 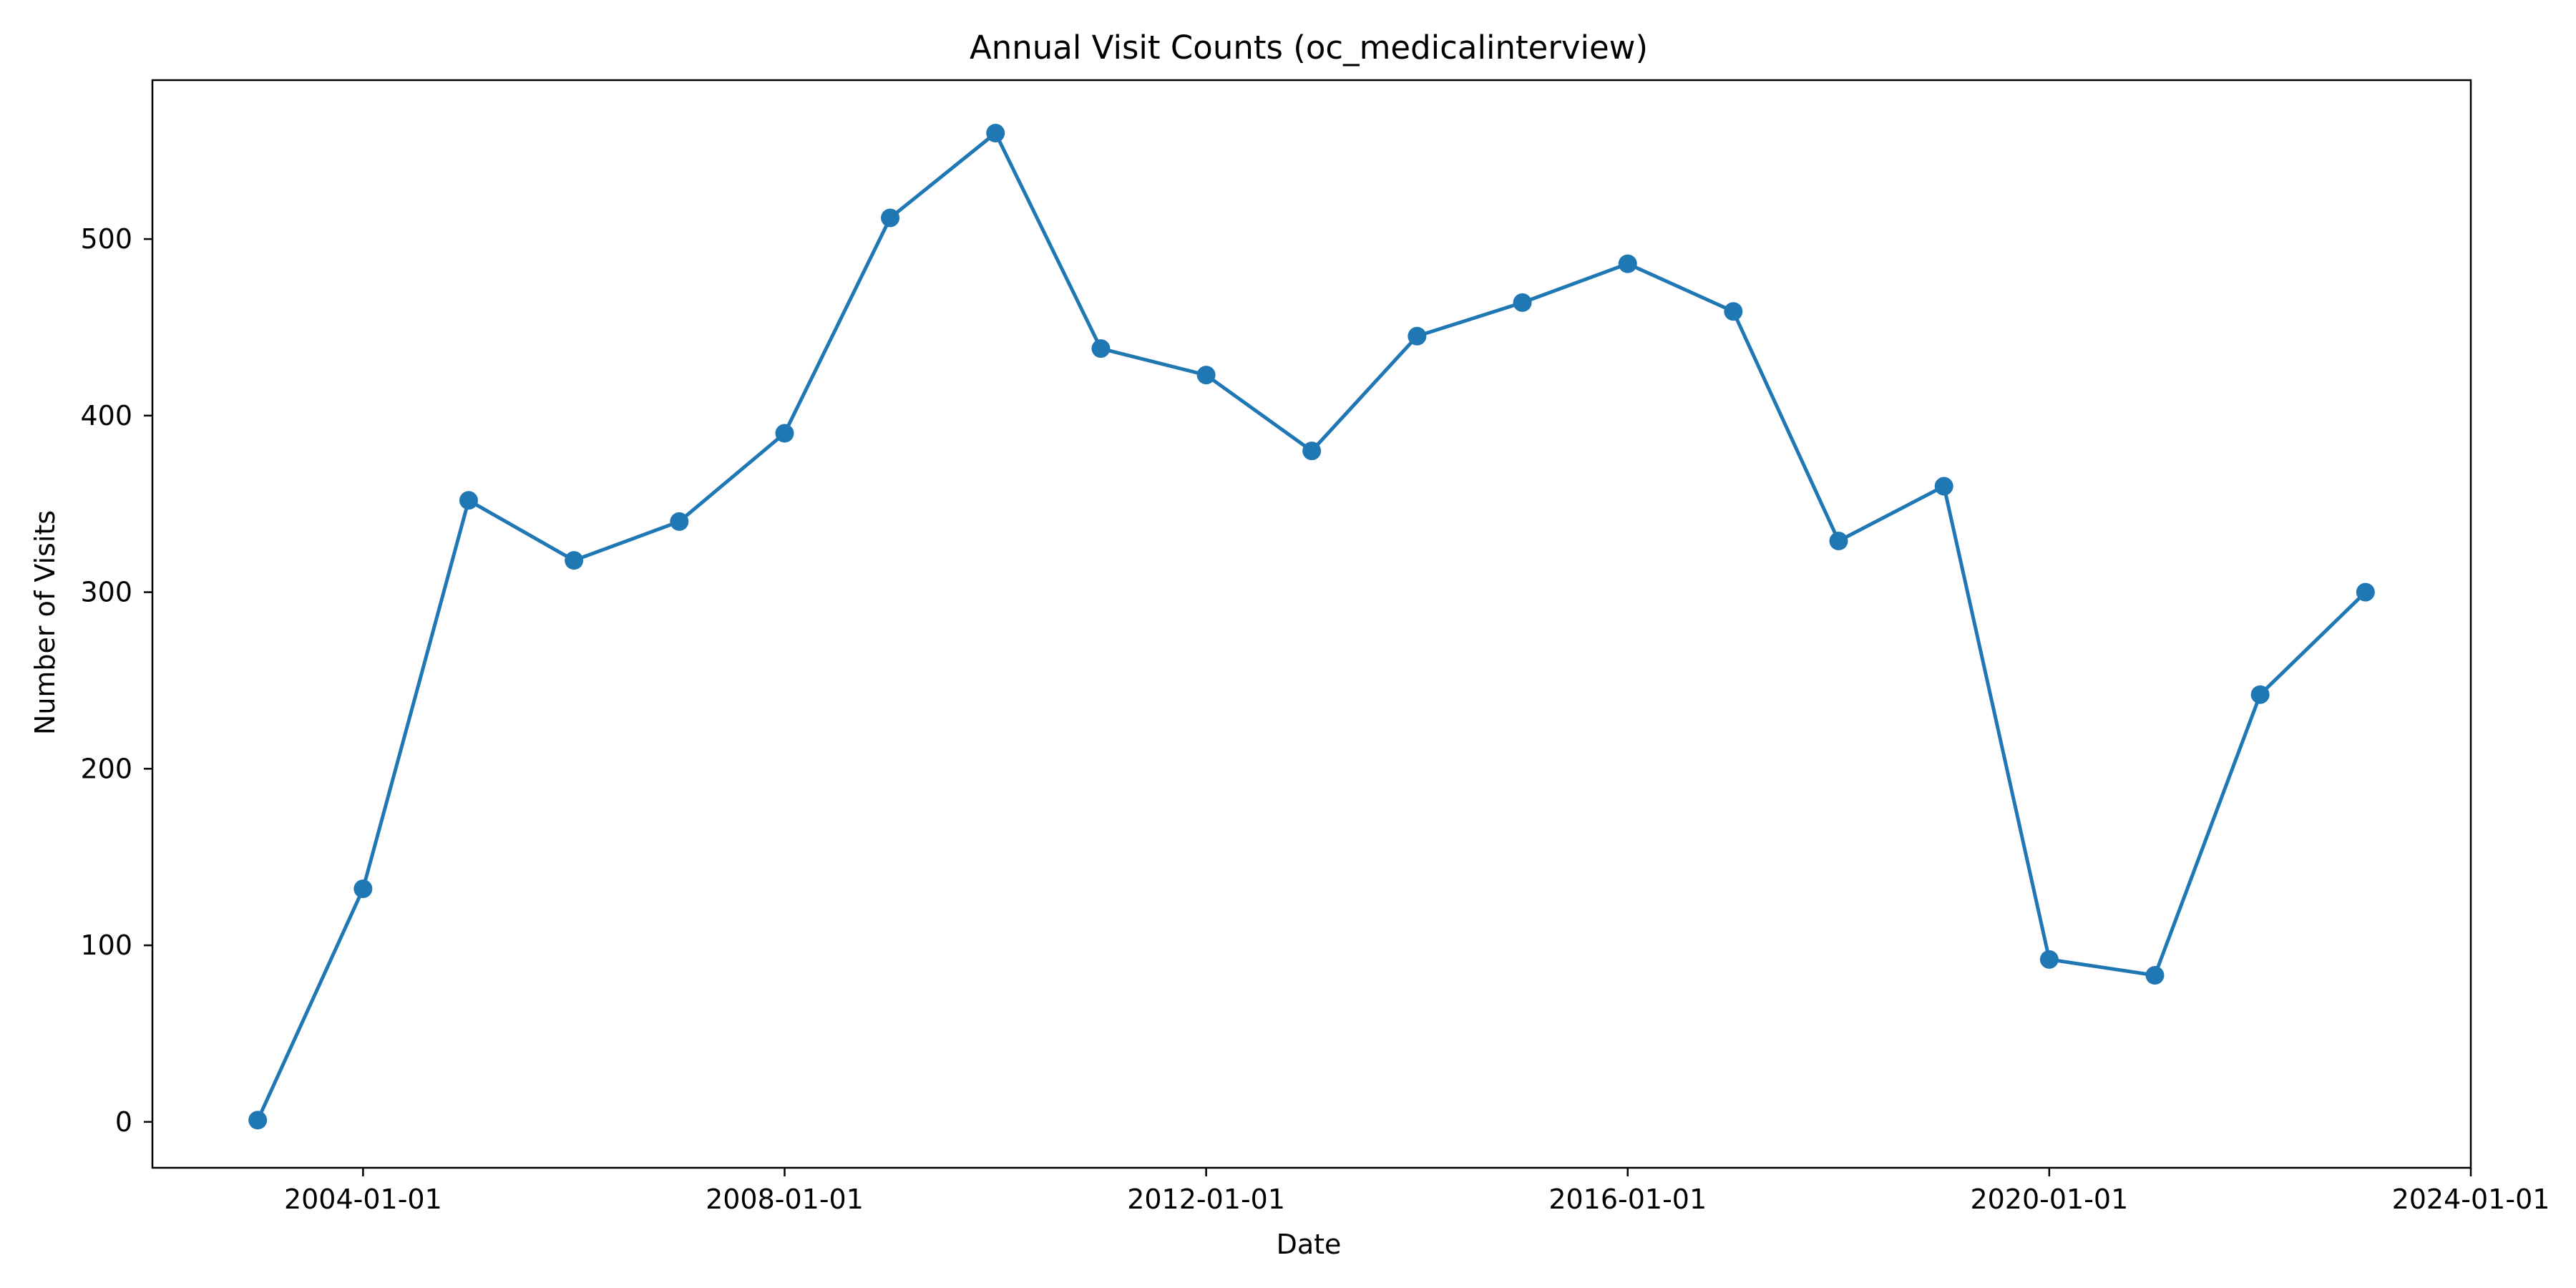 I want to click on x-tick-label: 2008-01-01, so click(x=785, y=1199).